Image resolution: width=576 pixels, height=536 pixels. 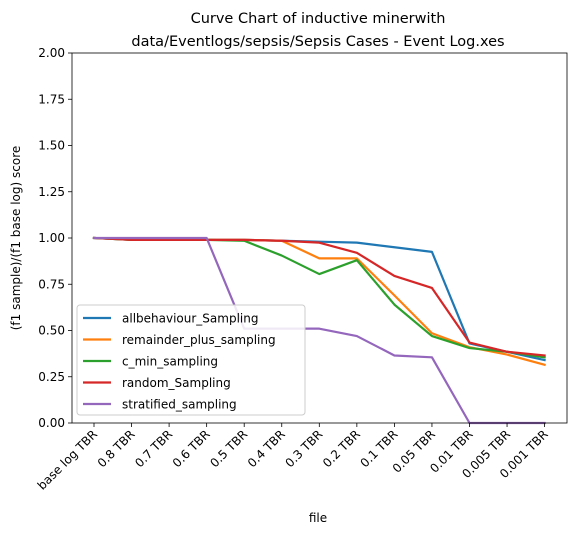 I want to click on y-axis: 0.00 0.25 0.50 0.75 1.00 1.25 1.50 1.75 2.00, so click(x=55, y=238).